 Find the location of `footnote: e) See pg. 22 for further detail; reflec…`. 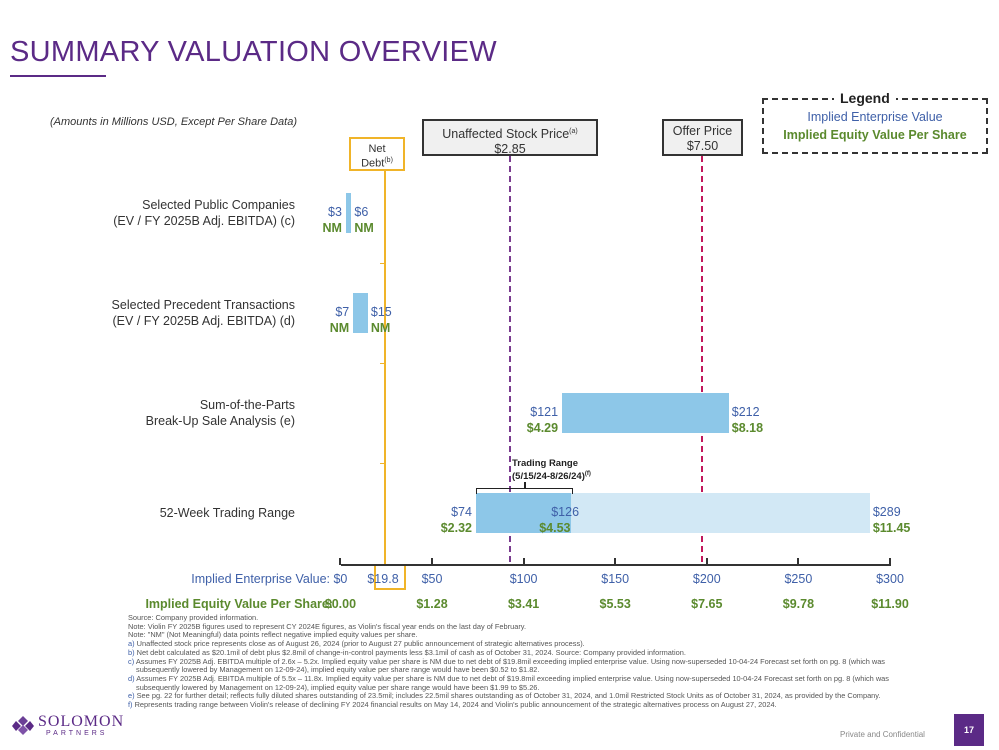

footnote: e) See pg. 22 for further detail; reflec… is located at coordinates (513, 696).